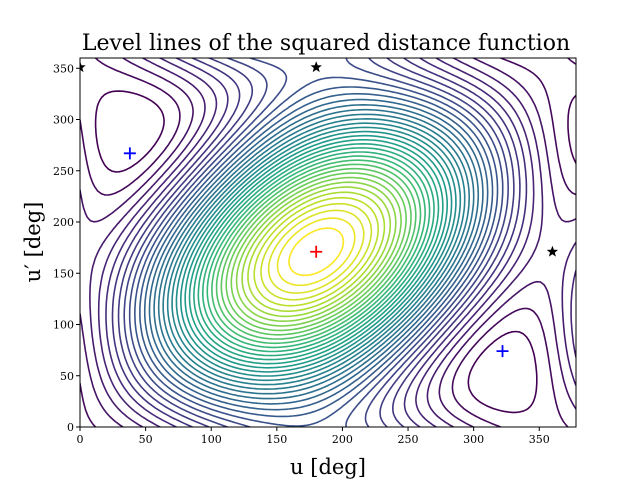  What do you see at coordinates (63, 68) in the screenshot?
I see `y-tick-label: 350` at bounding box center [63, 68].